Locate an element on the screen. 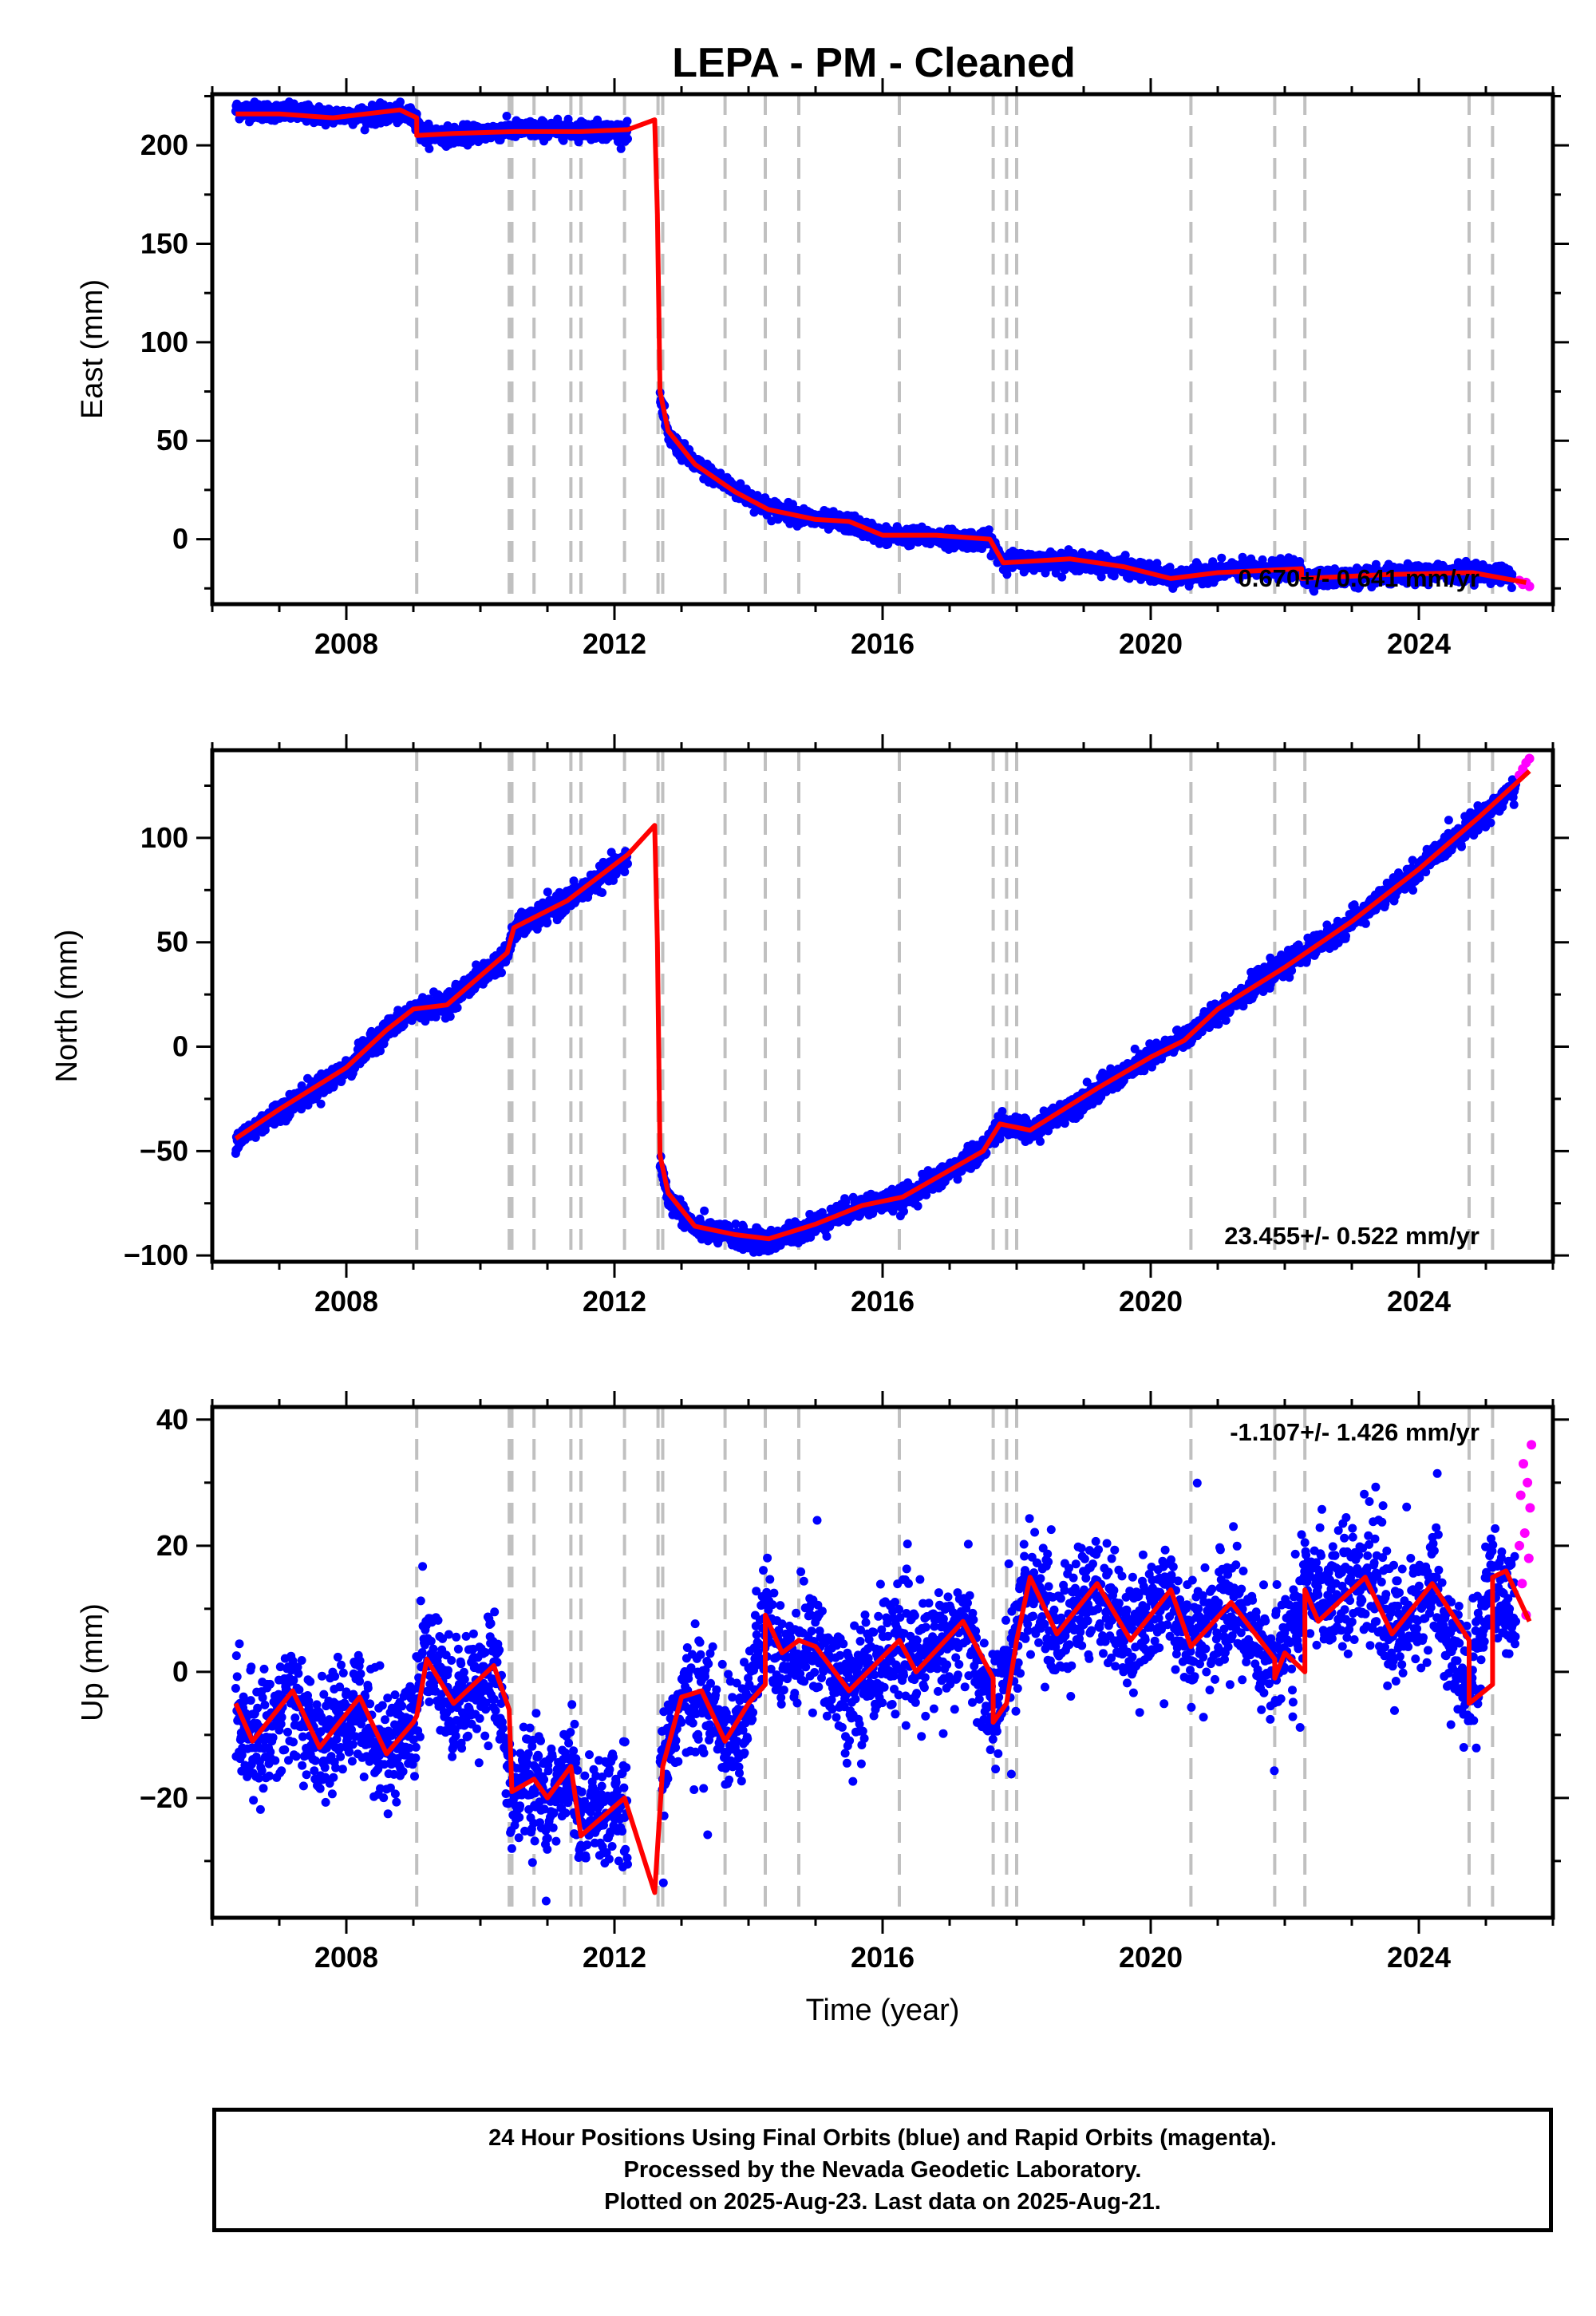  y-tick-label: 200 is located at coordinates (164, 144).